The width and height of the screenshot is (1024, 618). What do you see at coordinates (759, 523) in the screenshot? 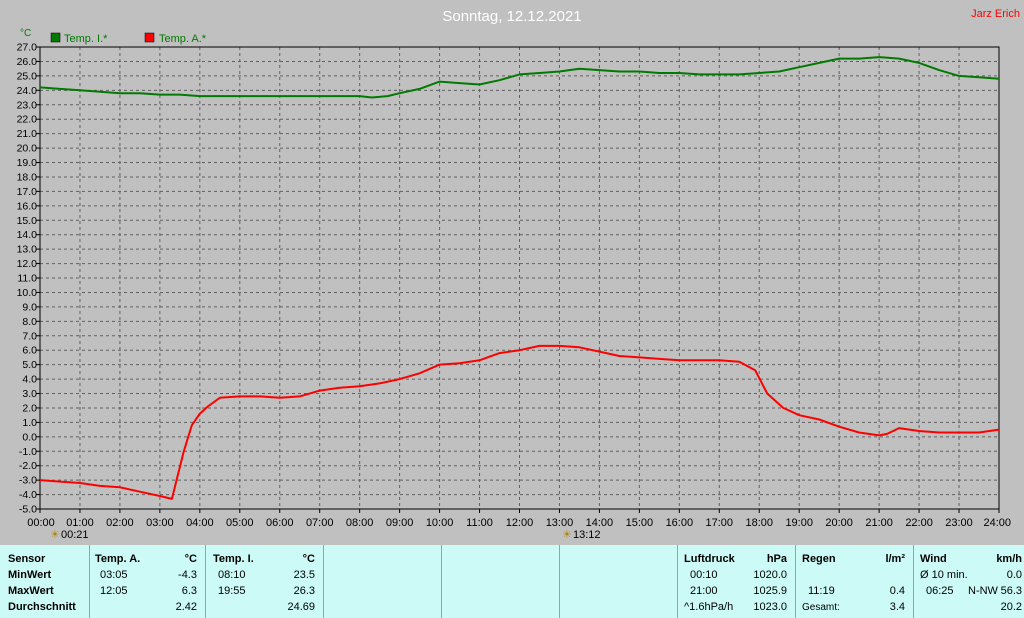
I see `x-tick-label: 18:00` at bounding box center [759, 523].